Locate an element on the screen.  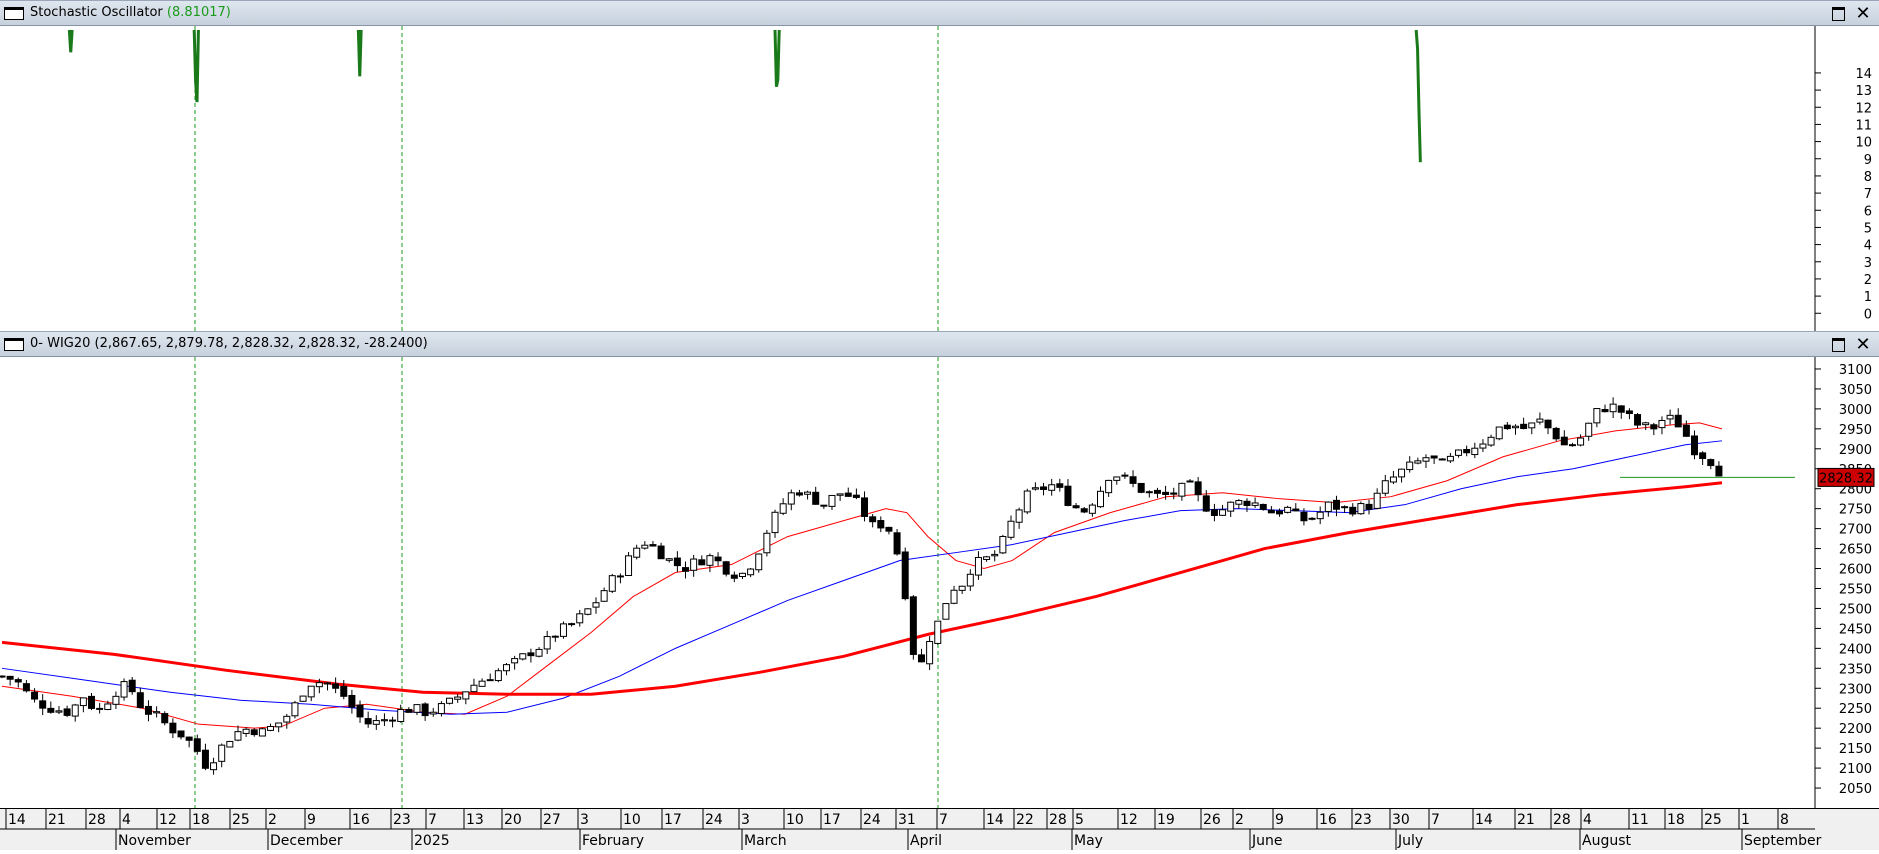
day-tick-label: 10 is located at coordinates (795, 820).